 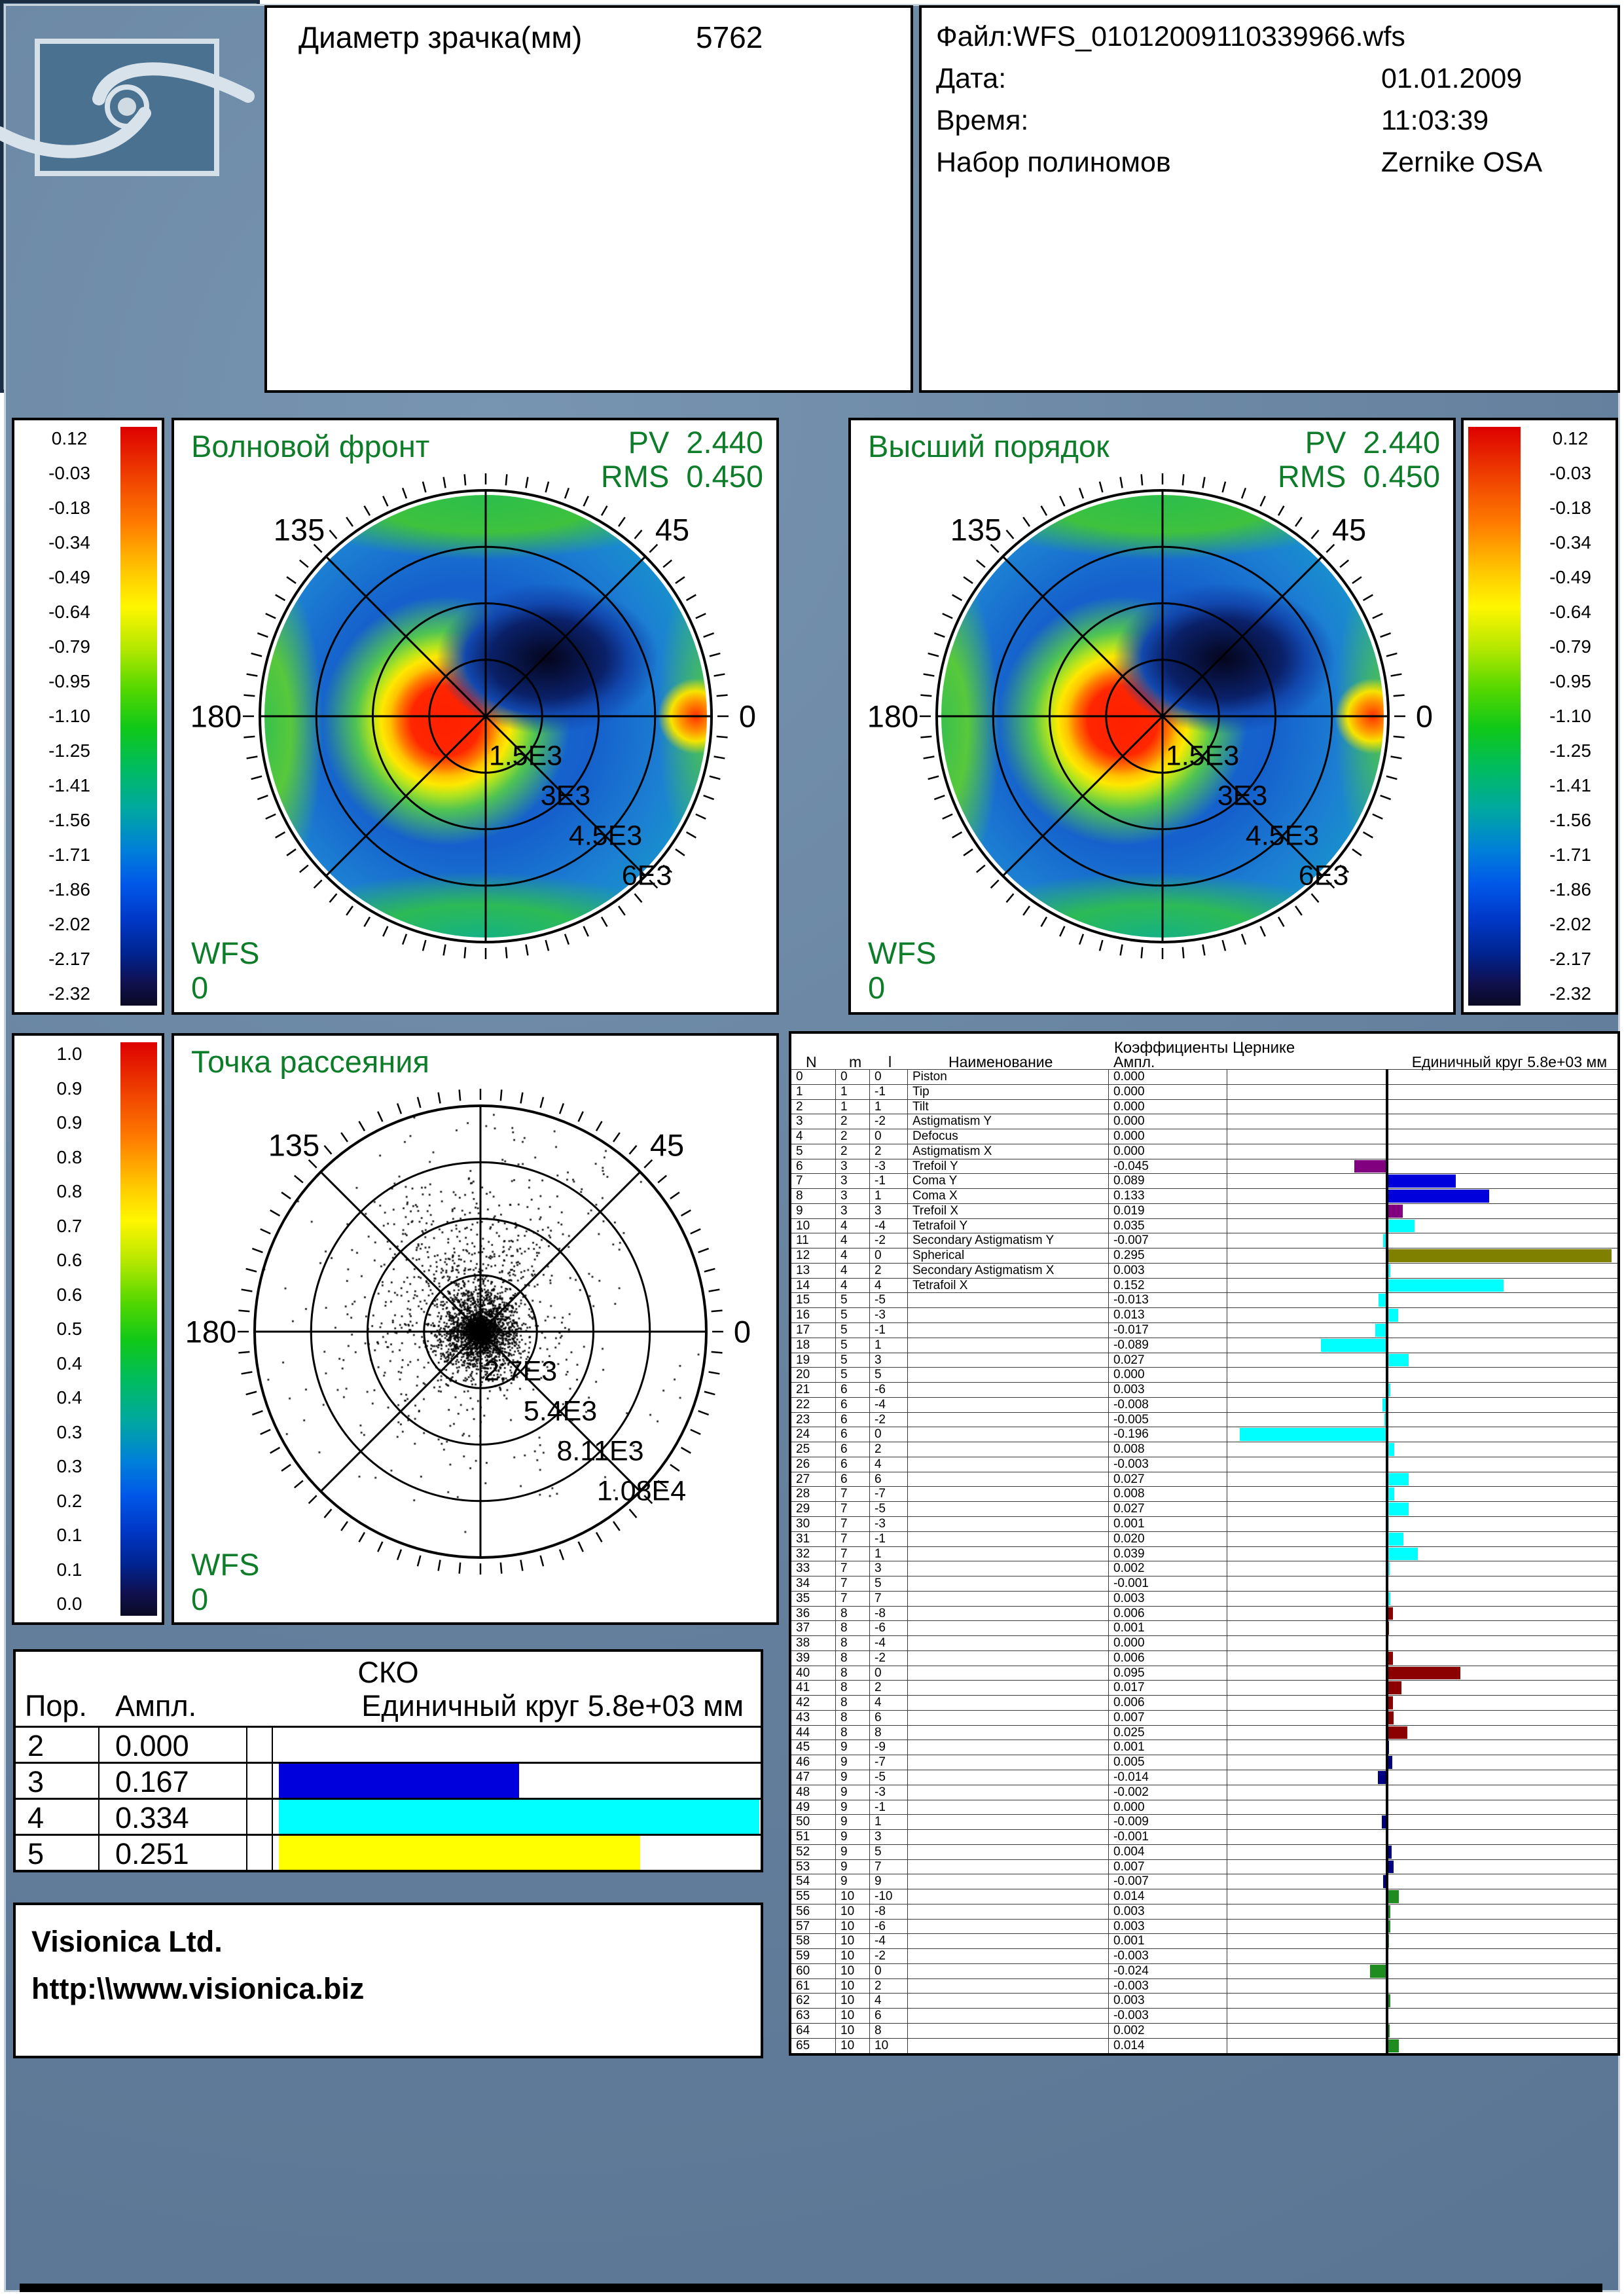 I want to click on file-name: Файл:WFS_01012009110339966.wfs, so click(x=1170, y=36).